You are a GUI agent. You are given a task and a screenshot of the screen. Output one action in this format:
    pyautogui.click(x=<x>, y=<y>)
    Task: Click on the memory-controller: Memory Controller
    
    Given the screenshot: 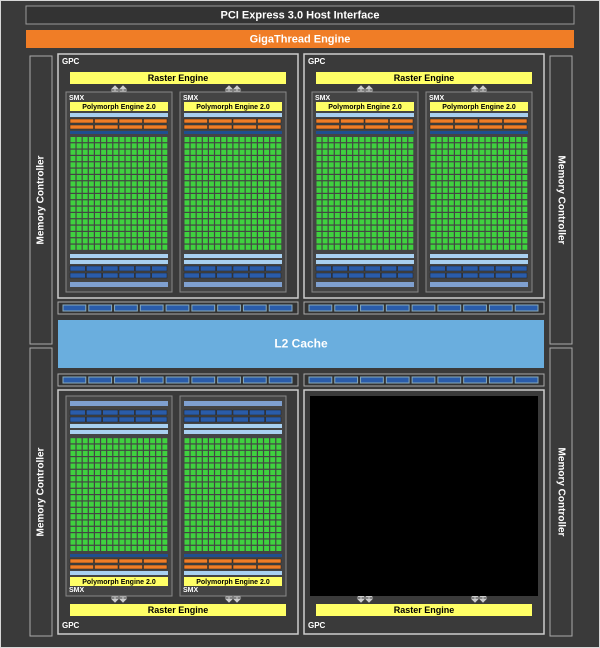 What is the action you would take?
    pyautogui.click(x=560, y=492)
    